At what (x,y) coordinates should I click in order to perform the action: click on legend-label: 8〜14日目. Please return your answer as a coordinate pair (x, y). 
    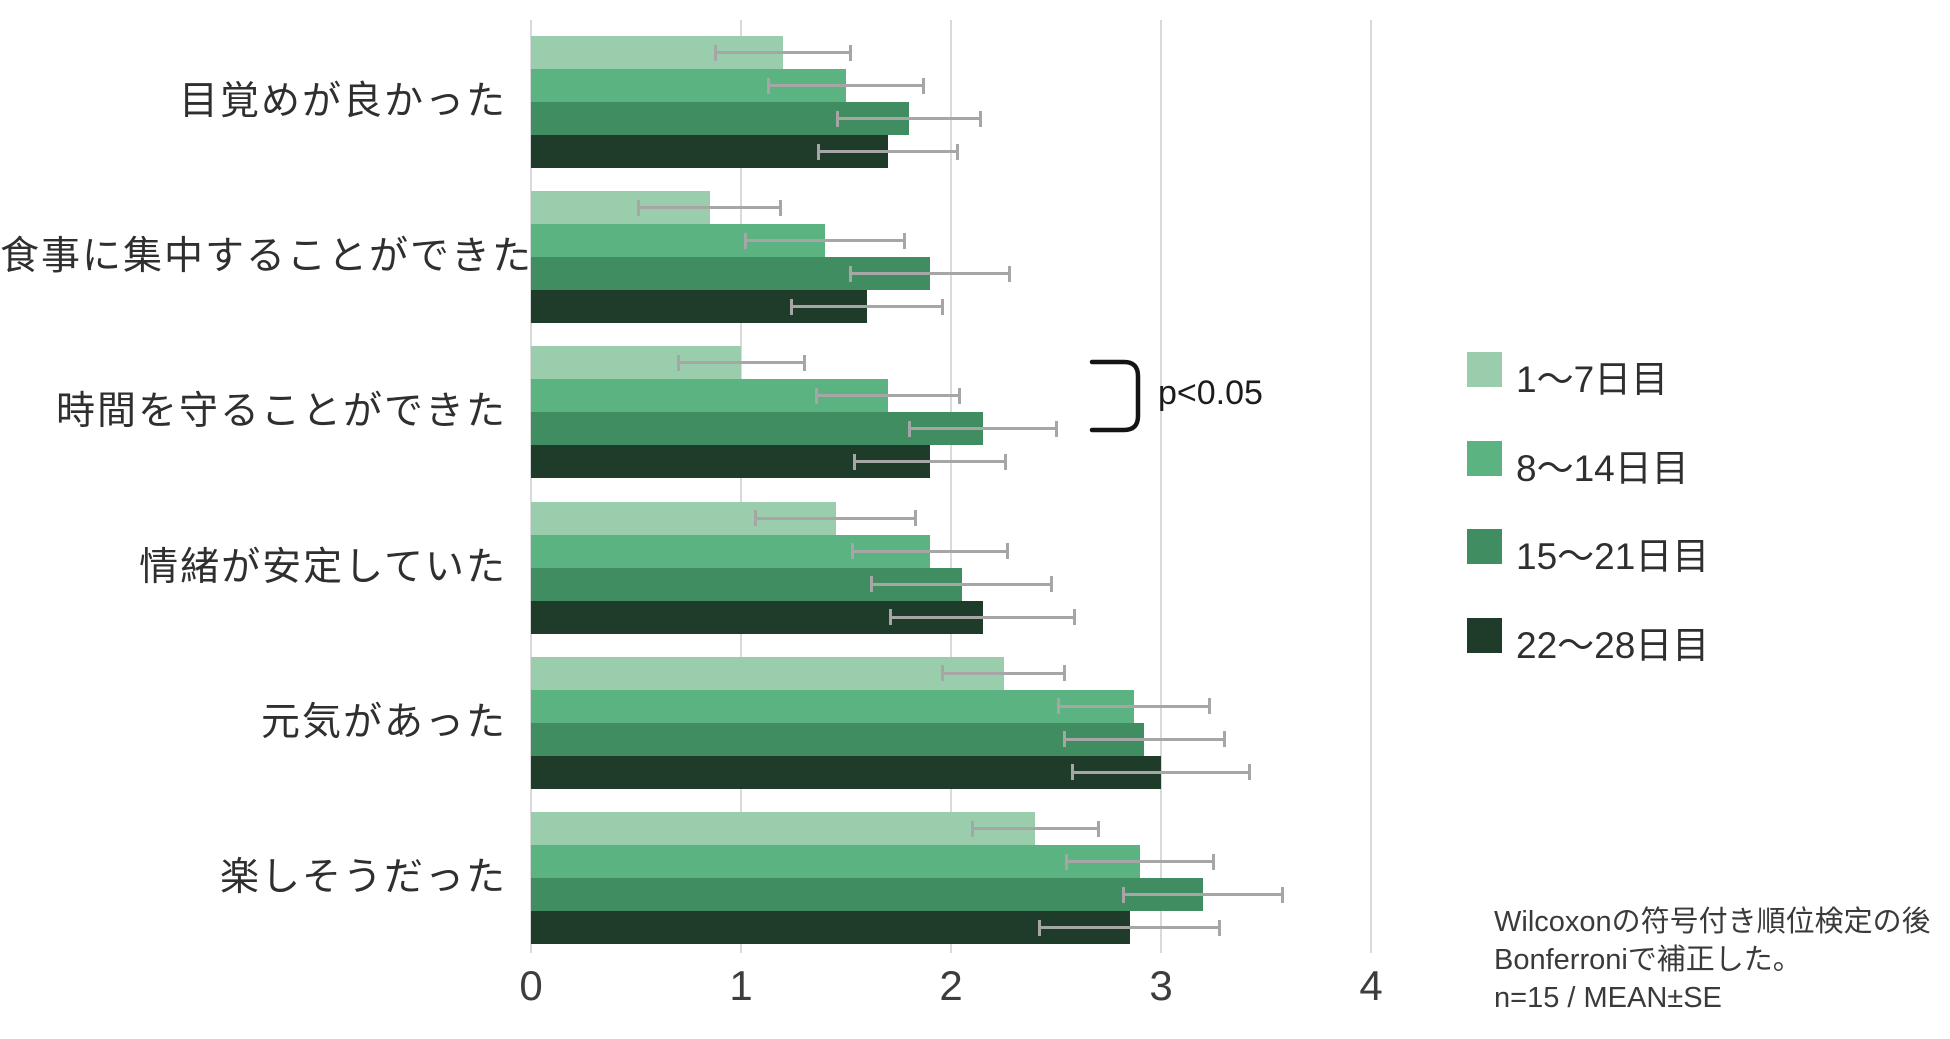
    Looking at the image, I should click on (1602, 468).